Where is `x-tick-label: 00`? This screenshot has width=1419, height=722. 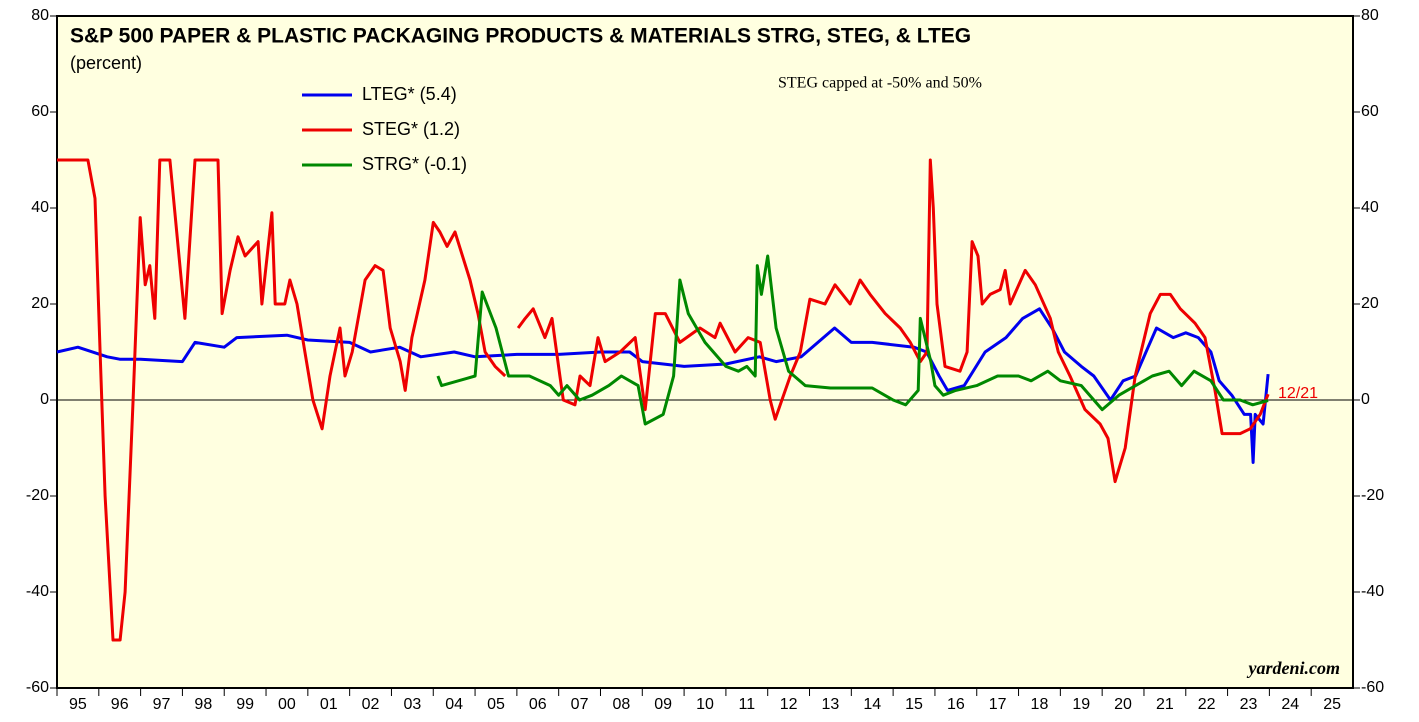
x-tick-label: 00 is located at coordinates (287, 704).